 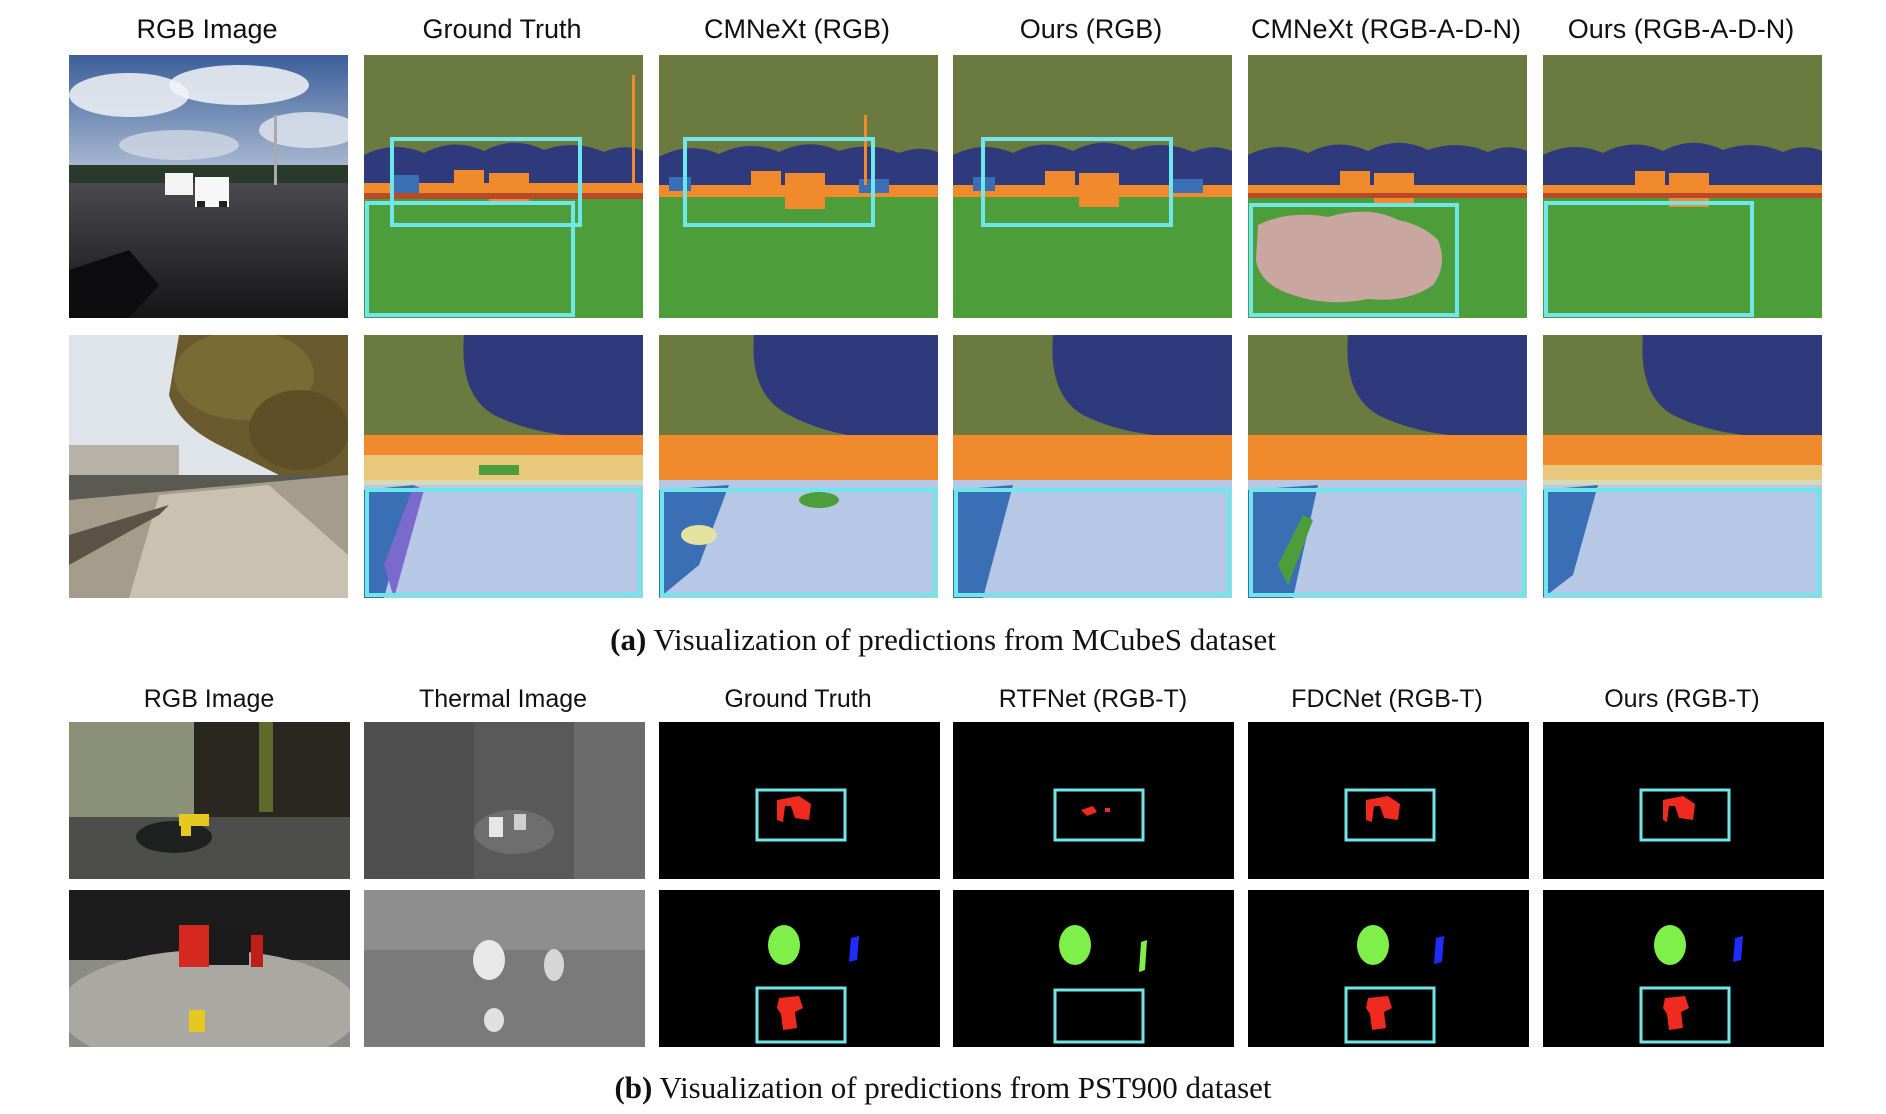 What do you see at coordinates (1682, 699) in the screenshot?
I see `col-label-b-6: Ours (RGB-T)` at bounding box center [1682, 699].